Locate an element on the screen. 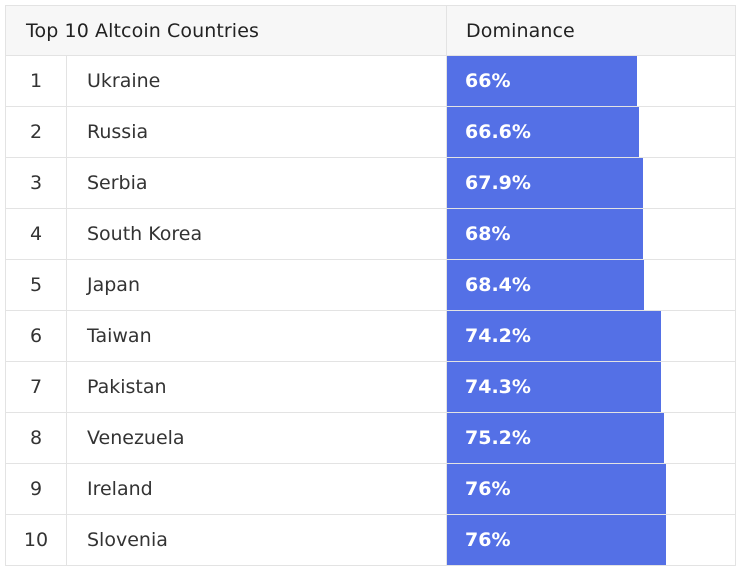 The image size is (742, 572). rank-cell: 4 is located at coordinates (36, 234).